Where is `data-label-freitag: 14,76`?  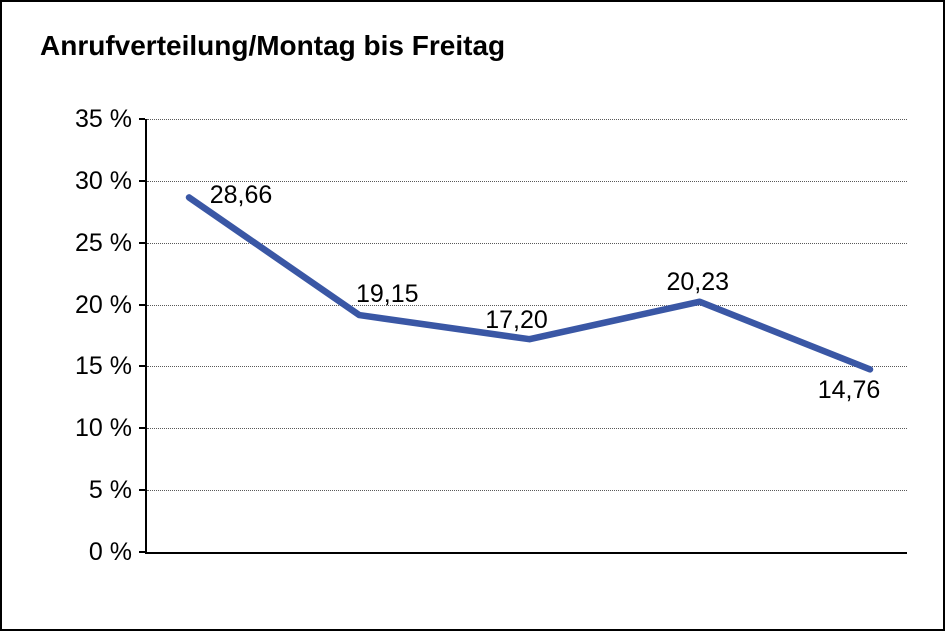 data-label-freitag: 14,76 is located at coordinates (849, 390).